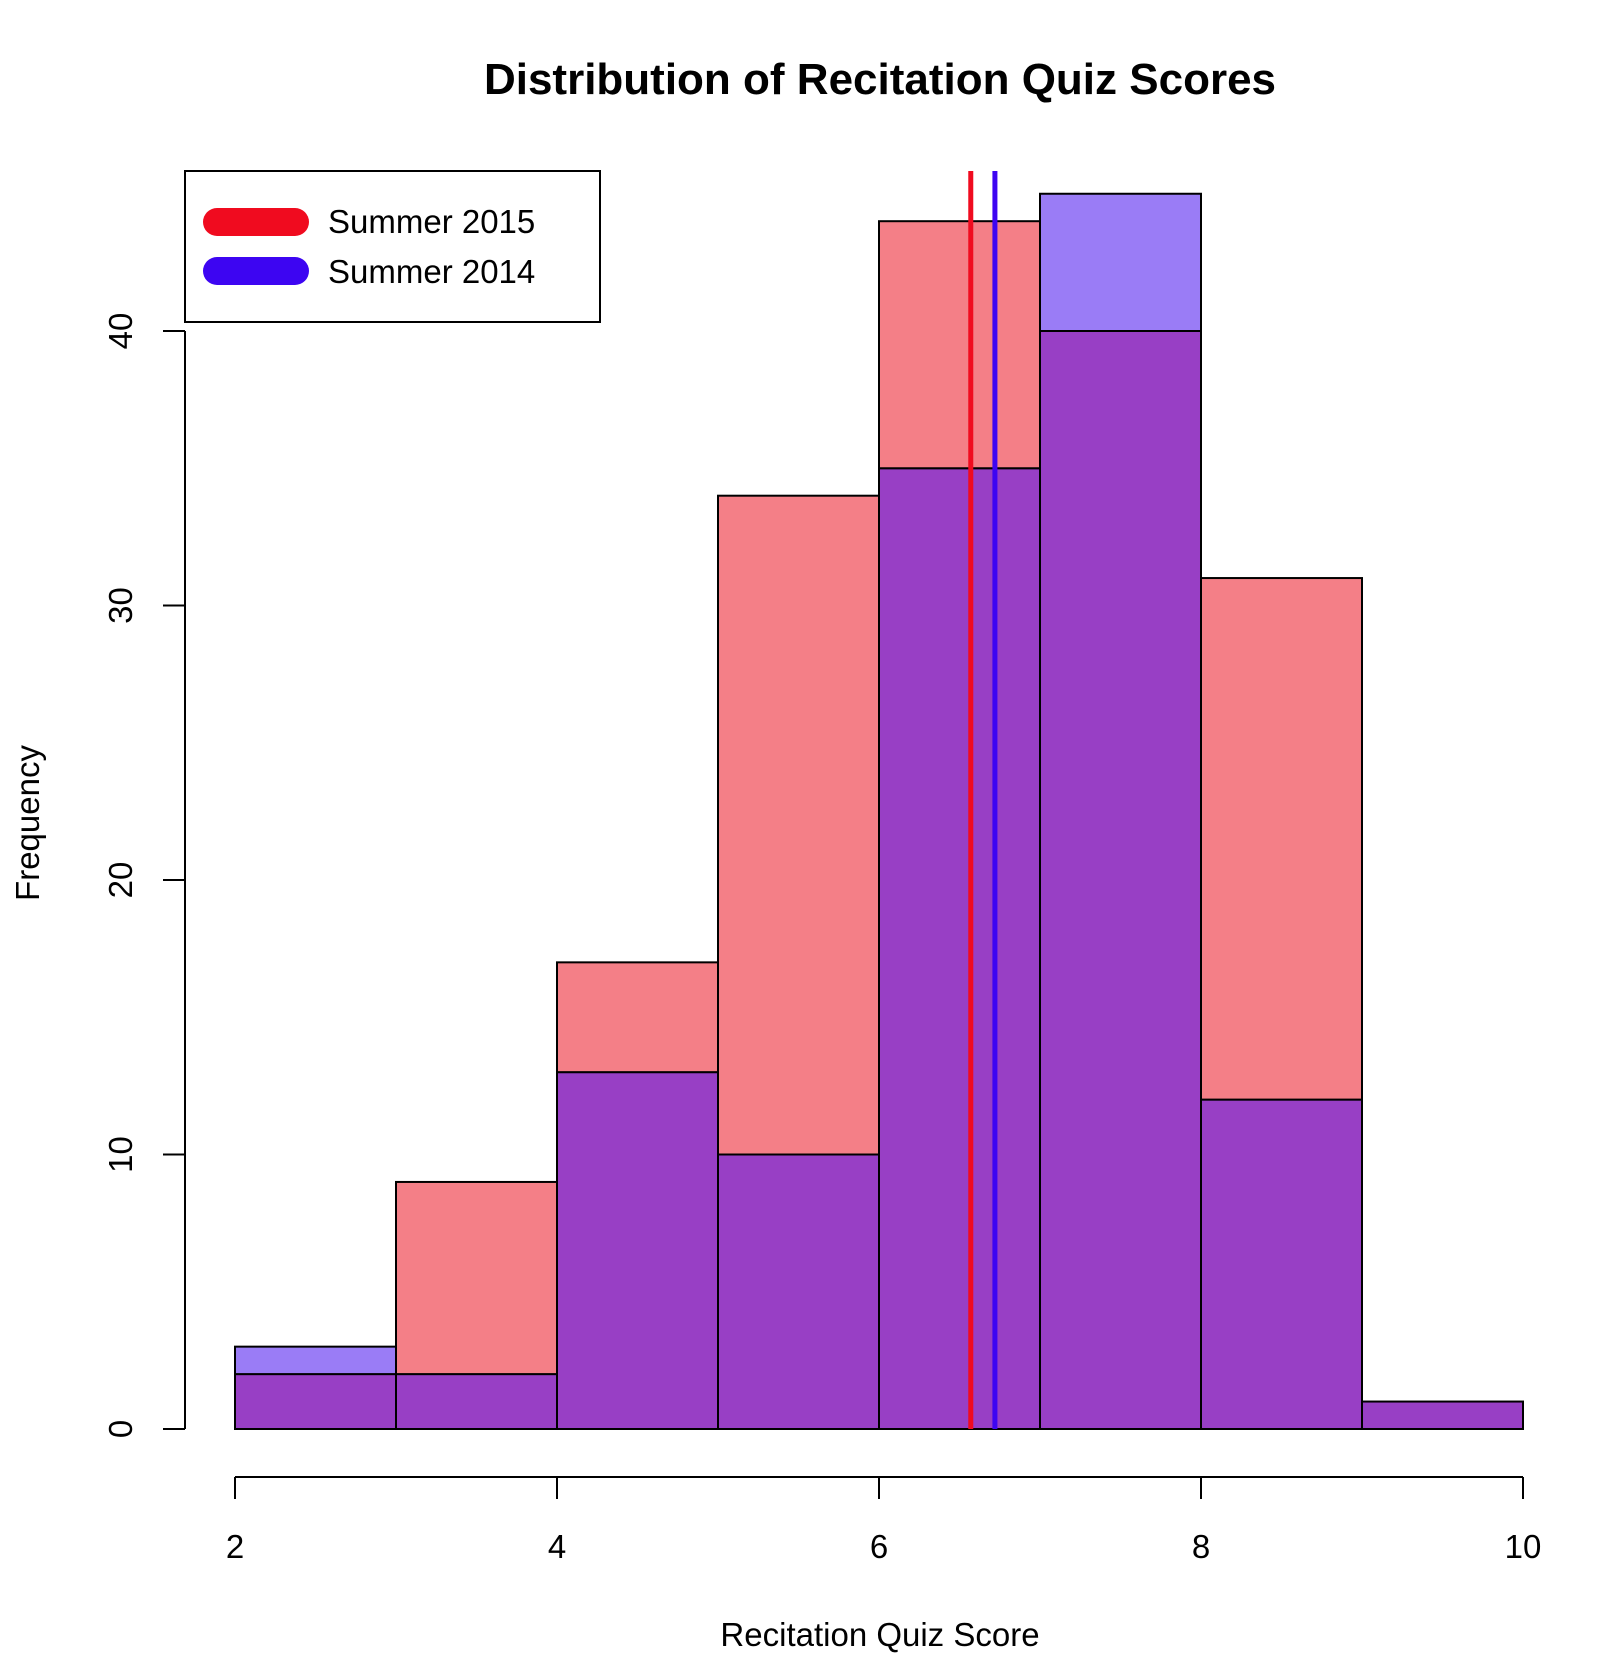  What do you see at coordinates (1523, 1546) in the screenshot?
I see `x-tick-label-10: 10` at bounding box center [1523, 1546].